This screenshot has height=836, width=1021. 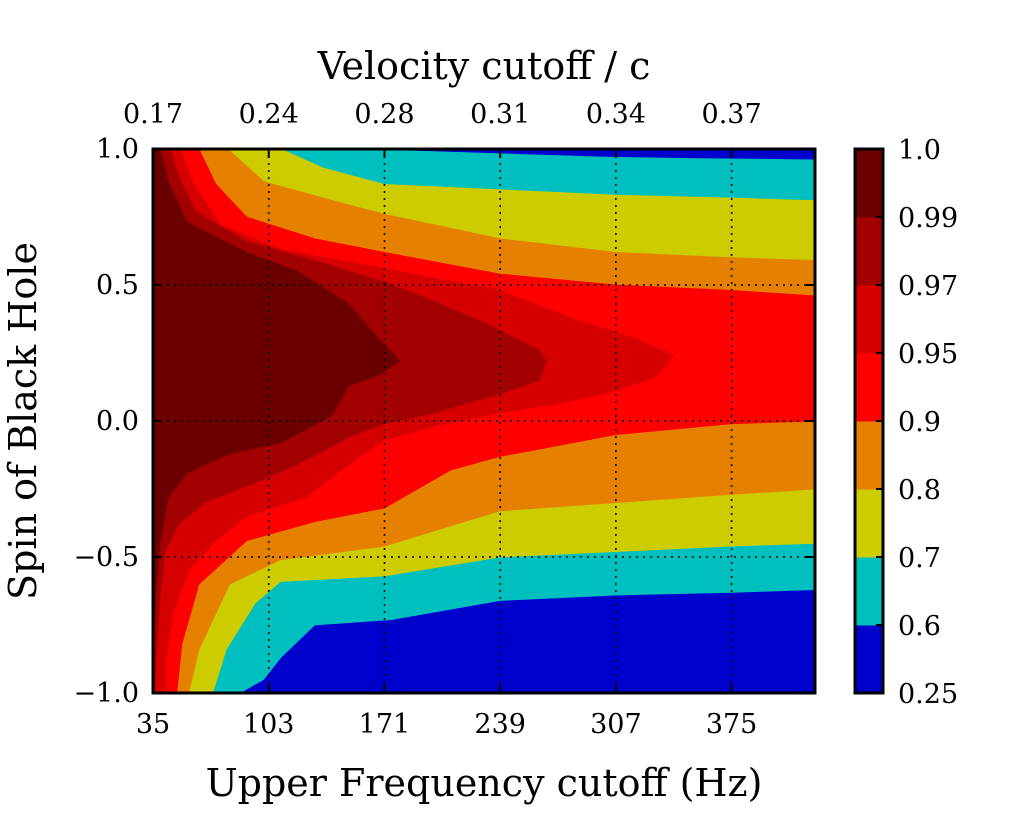 What do you see at coordinates (23, 421) in the screenshot?
I see `y-axis-title: Spin of Black Hole` at bounding box center [23, 421].